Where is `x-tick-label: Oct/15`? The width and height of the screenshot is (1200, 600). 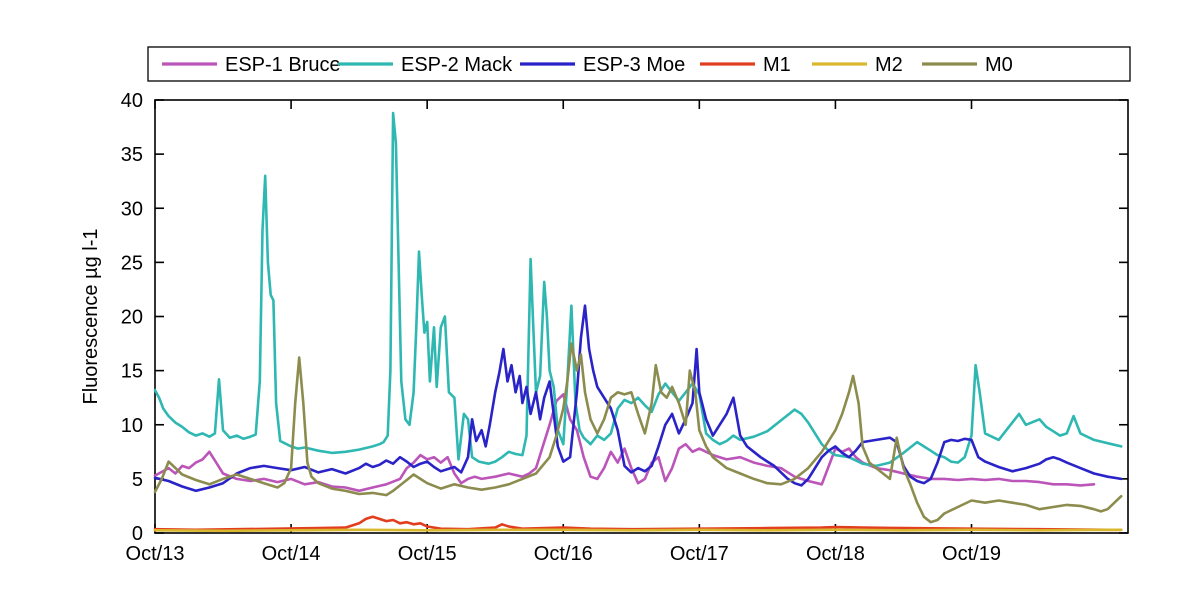 x-tick-label: Oct/15 is located at coordinates (427, 554).